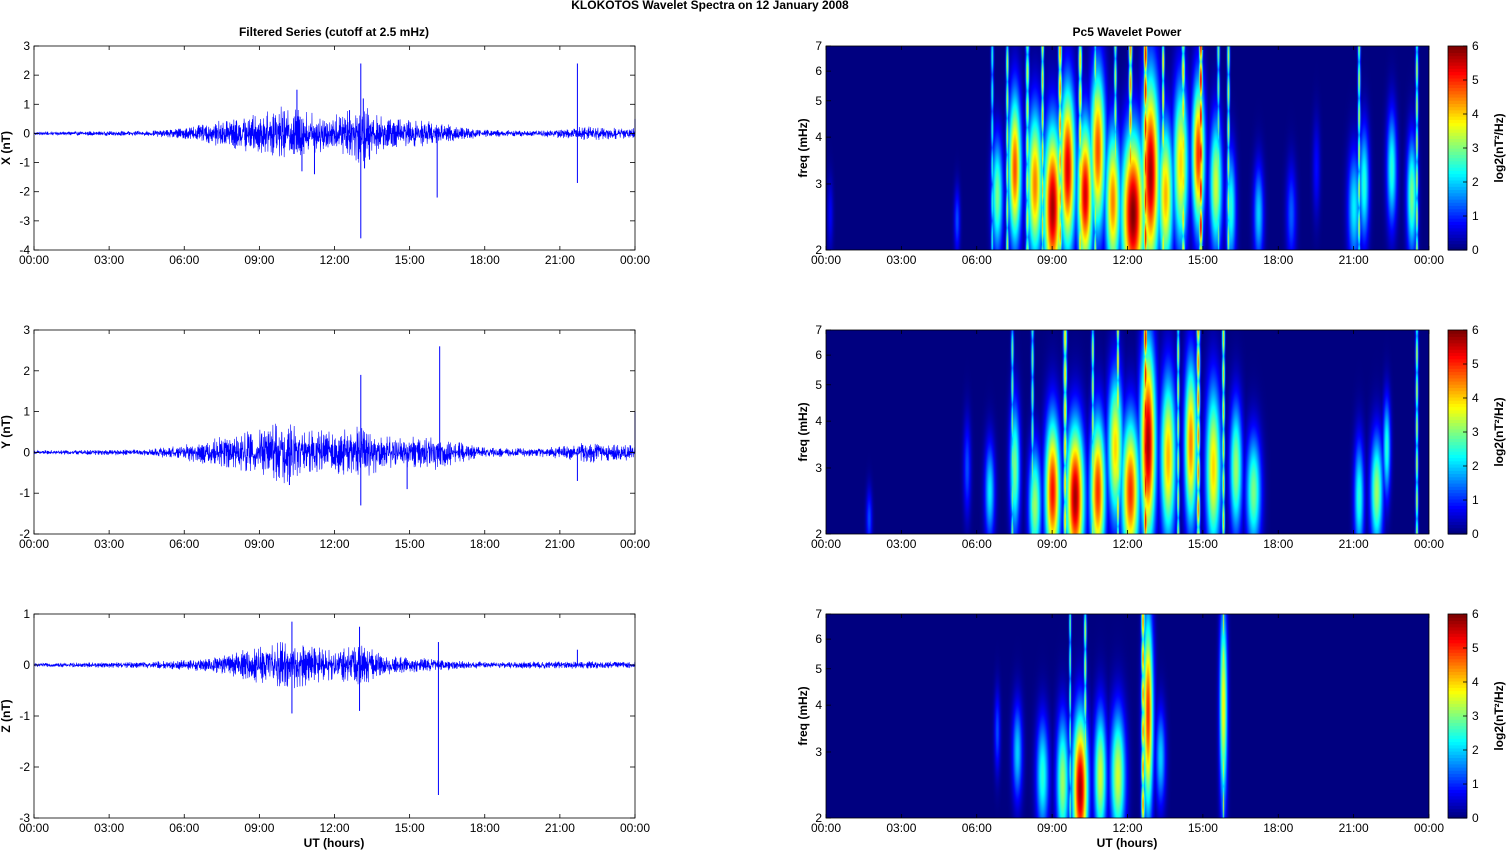 The image size is (1511, 856). Describe the element at coordinates (1499, 147) in the screenshot. I see `colorbar-label: log2(nT²/Hz)` at that location.